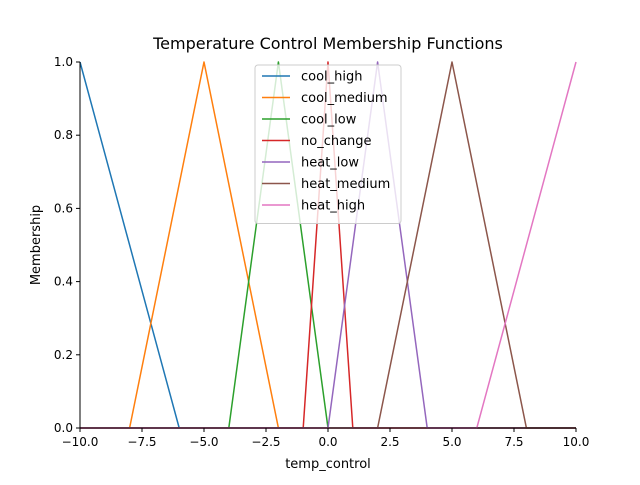 This screenshot has width=640, height=485. I want to click on x-tick-label: 2.5, so click(389, 442).